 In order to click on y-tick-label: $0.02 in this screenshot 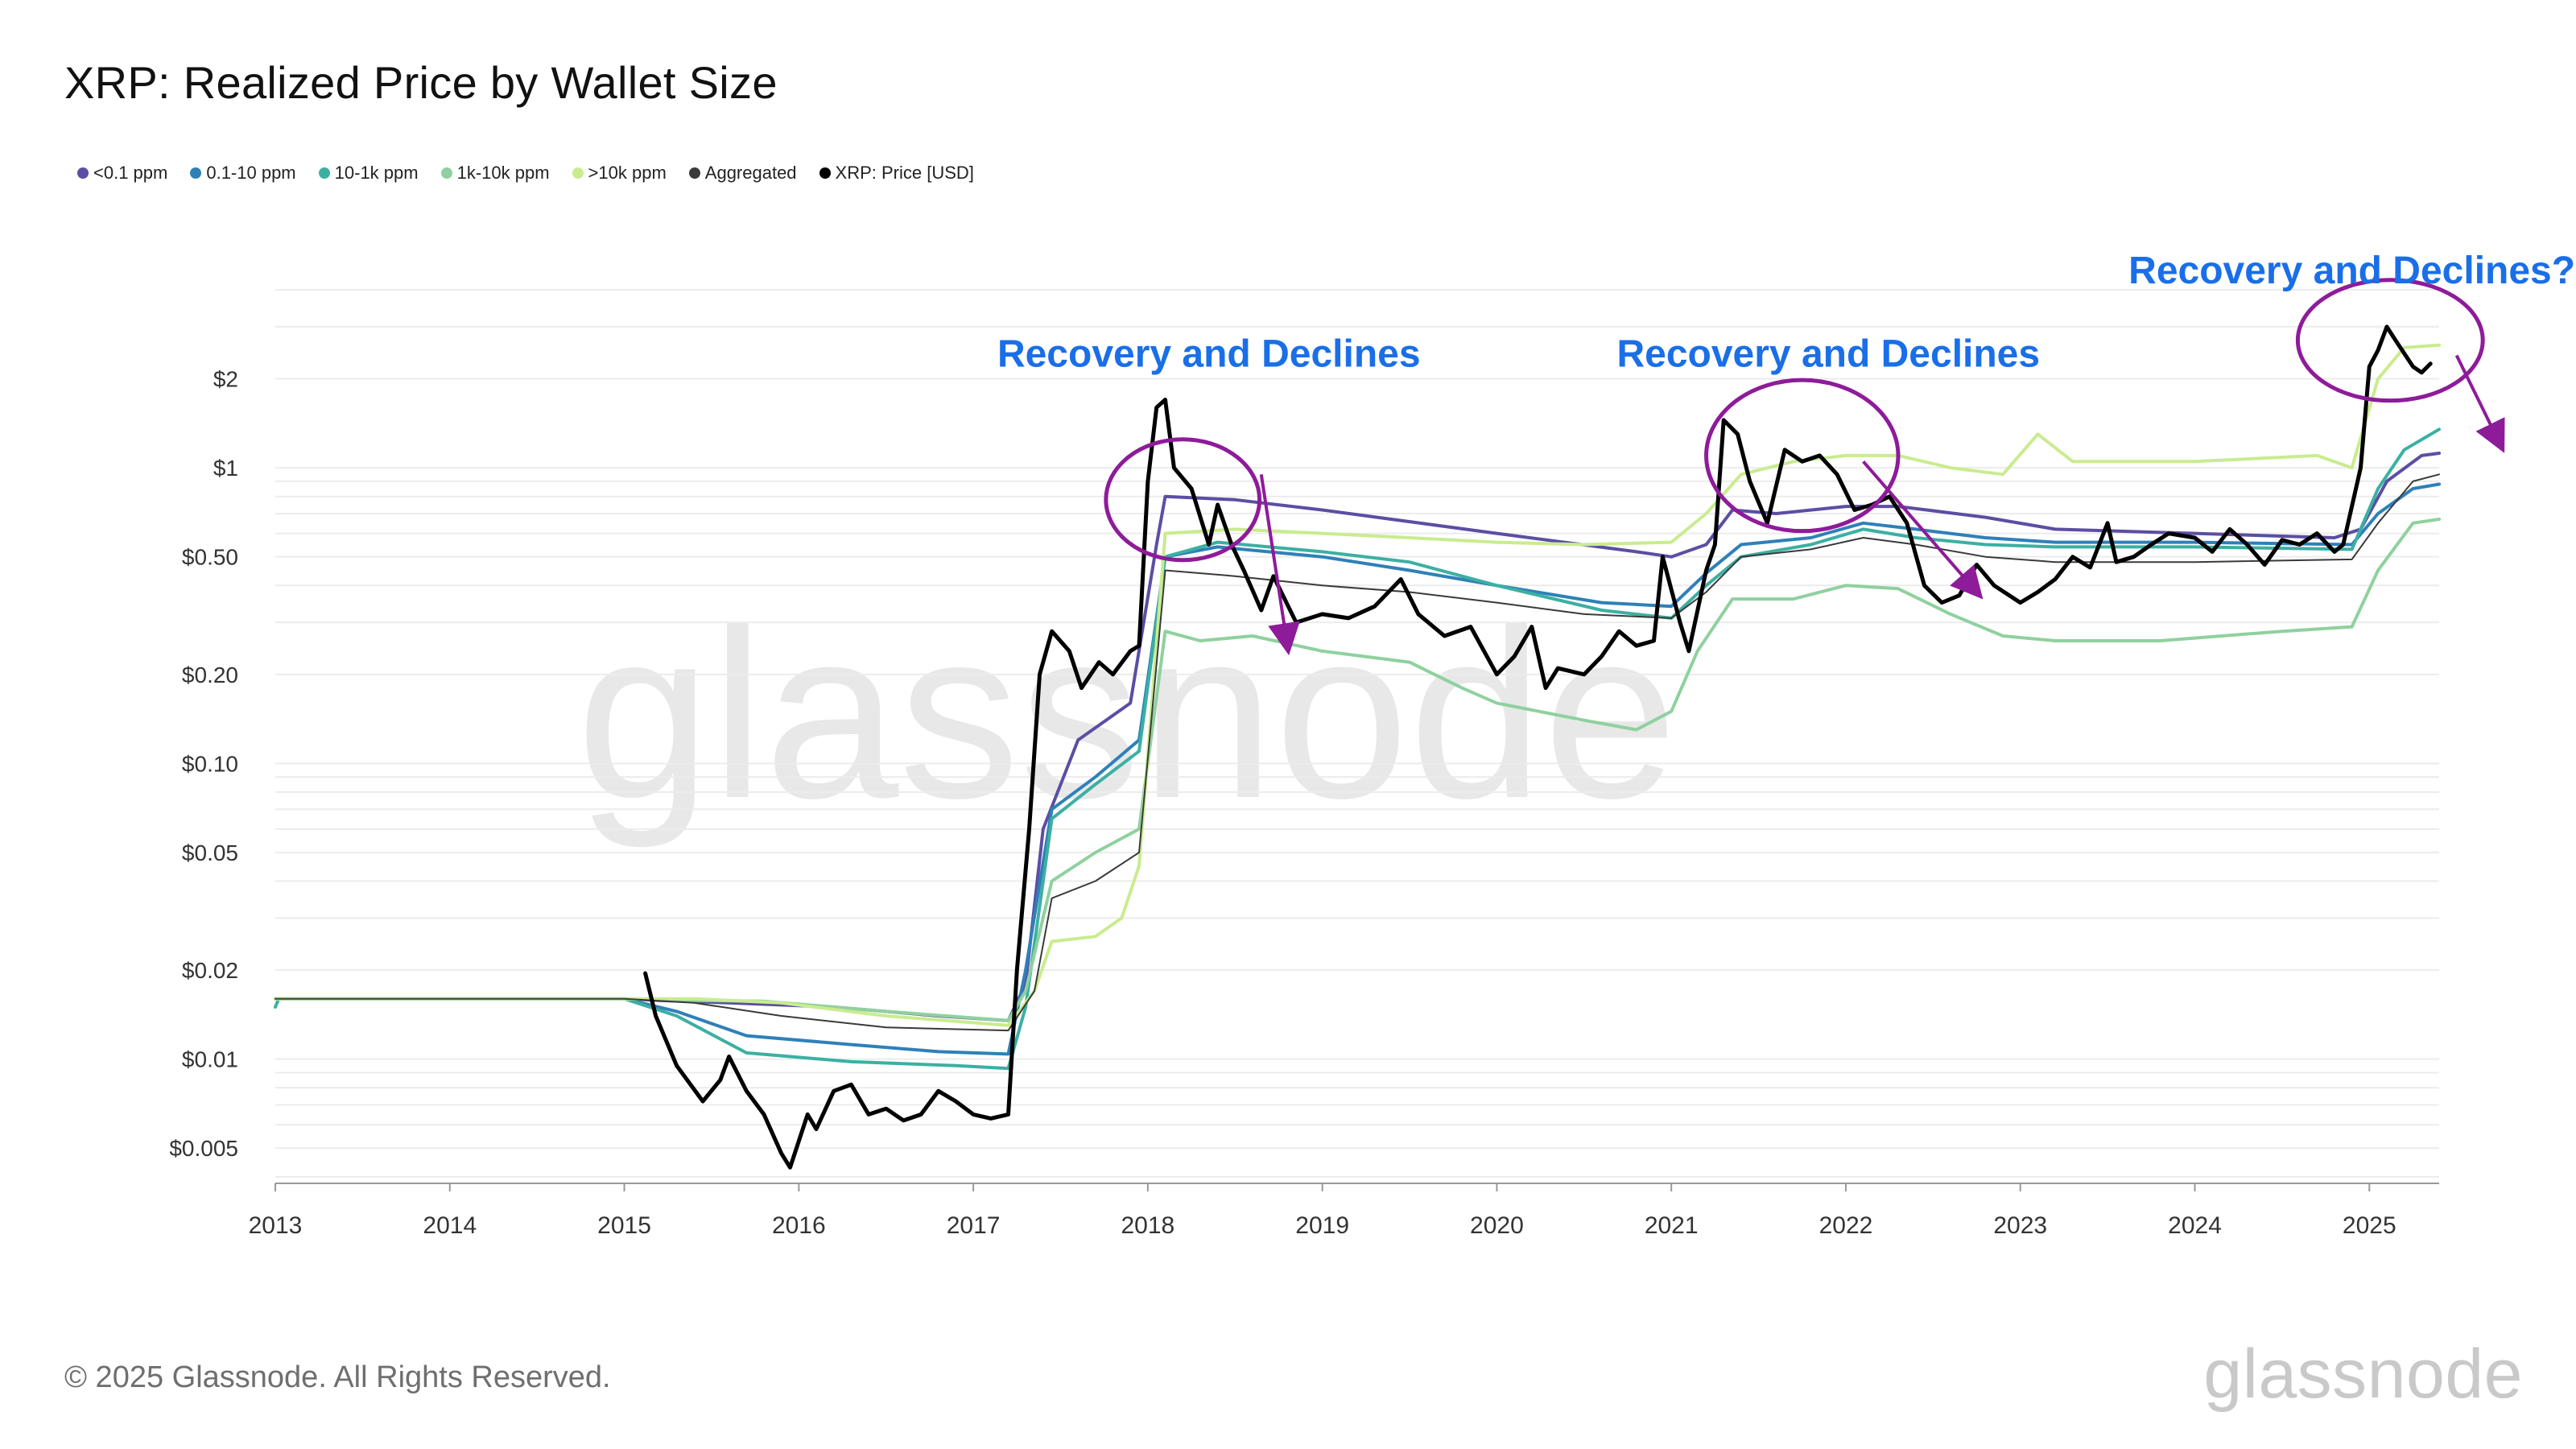, I will do `click(210, 970)`.